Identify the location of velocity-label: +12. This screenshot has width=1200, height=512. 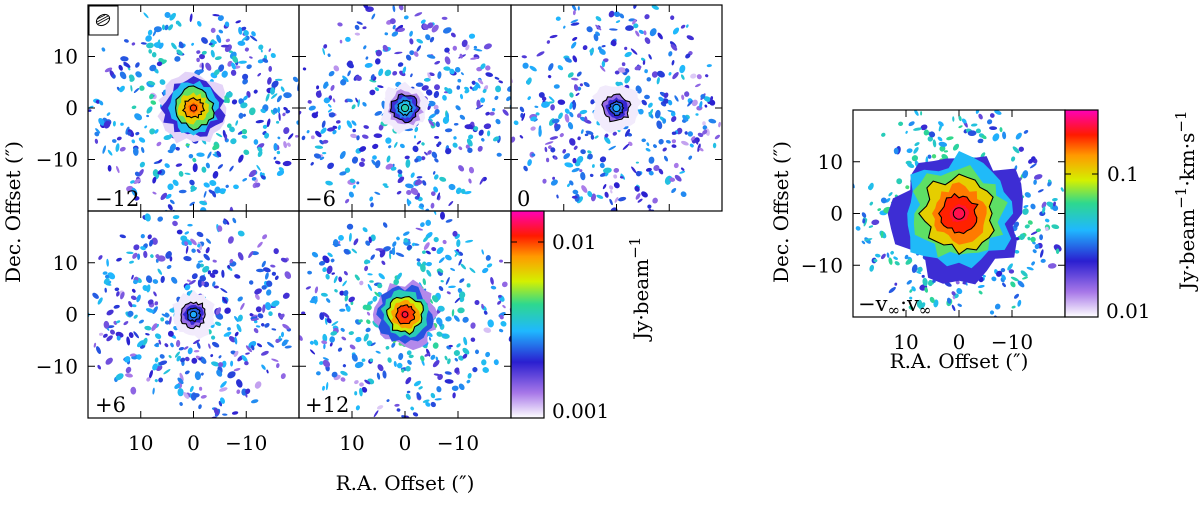
(327, 405).